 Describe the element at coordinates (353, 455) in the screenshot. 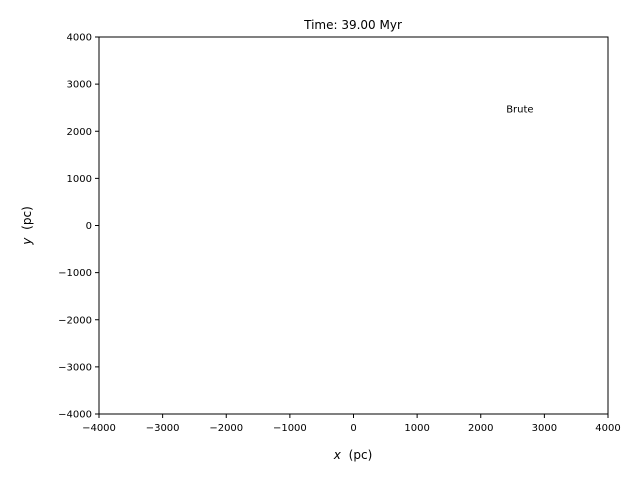

I see `x-axis-label: x (pc)` at that location.